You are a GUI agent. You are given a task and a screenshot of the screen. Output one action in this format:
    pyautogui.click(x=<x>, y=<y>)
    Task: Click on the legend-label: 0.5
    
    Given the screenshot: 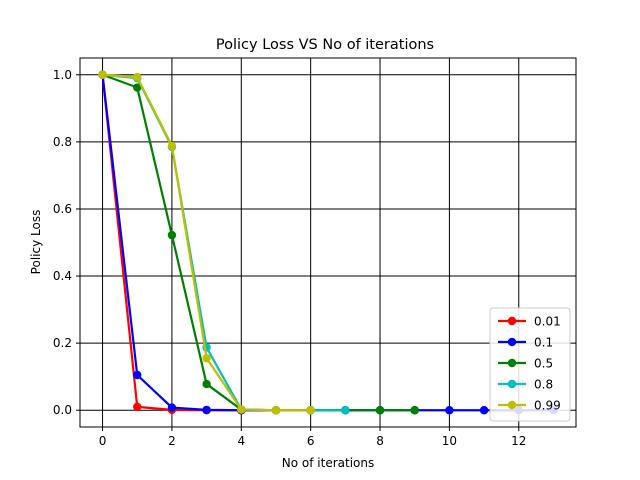 What is the action you would take?
    pyautogui.click(x=543, y=364)
    